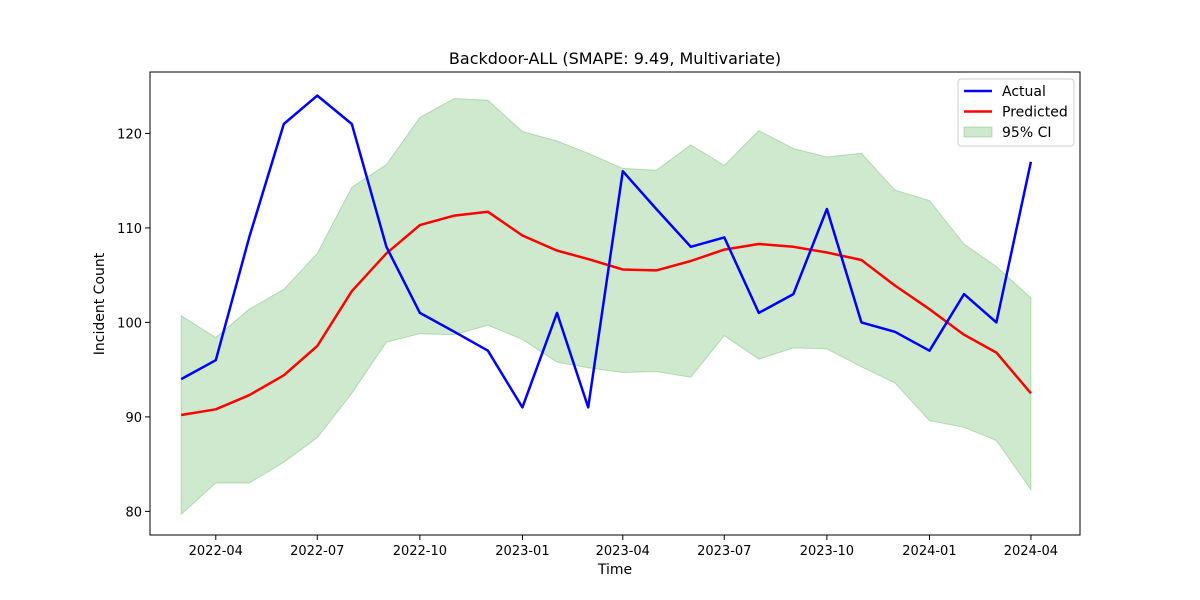  Describe the element at coordinates (614, 570) in the screenshot. I see `x-axis-label: Time` at that location.